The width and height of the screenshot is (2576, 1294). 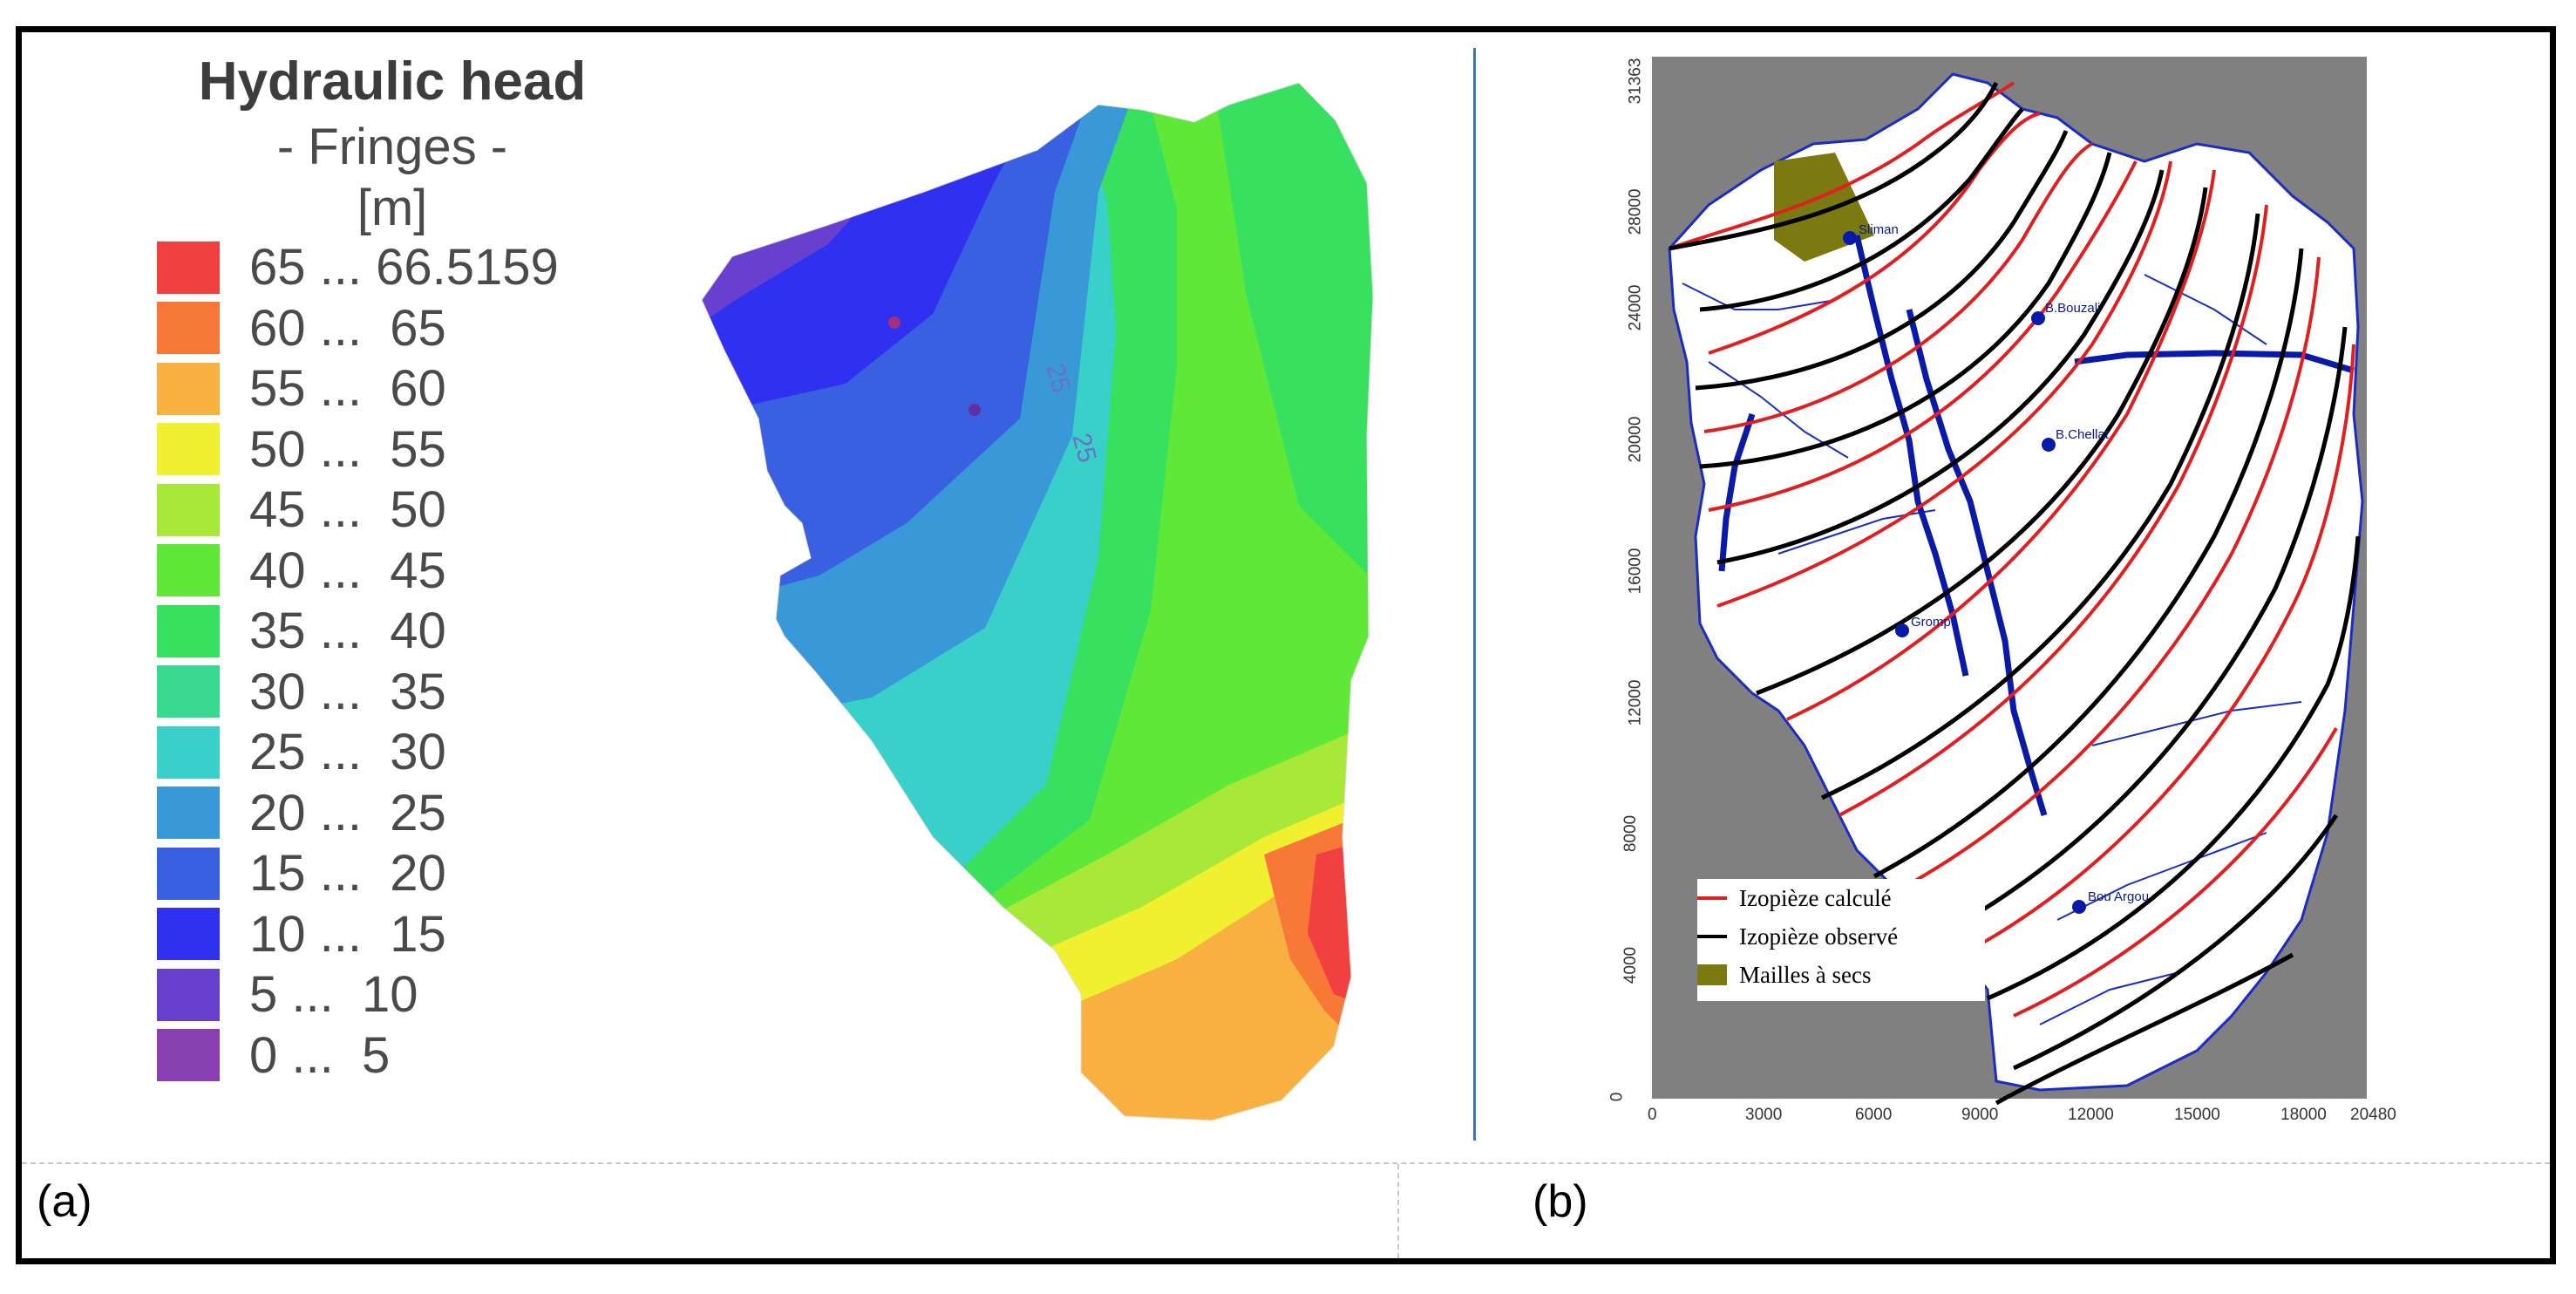 I want to click on legend-label: Mailles à secs, so click(x=1805, y=975).